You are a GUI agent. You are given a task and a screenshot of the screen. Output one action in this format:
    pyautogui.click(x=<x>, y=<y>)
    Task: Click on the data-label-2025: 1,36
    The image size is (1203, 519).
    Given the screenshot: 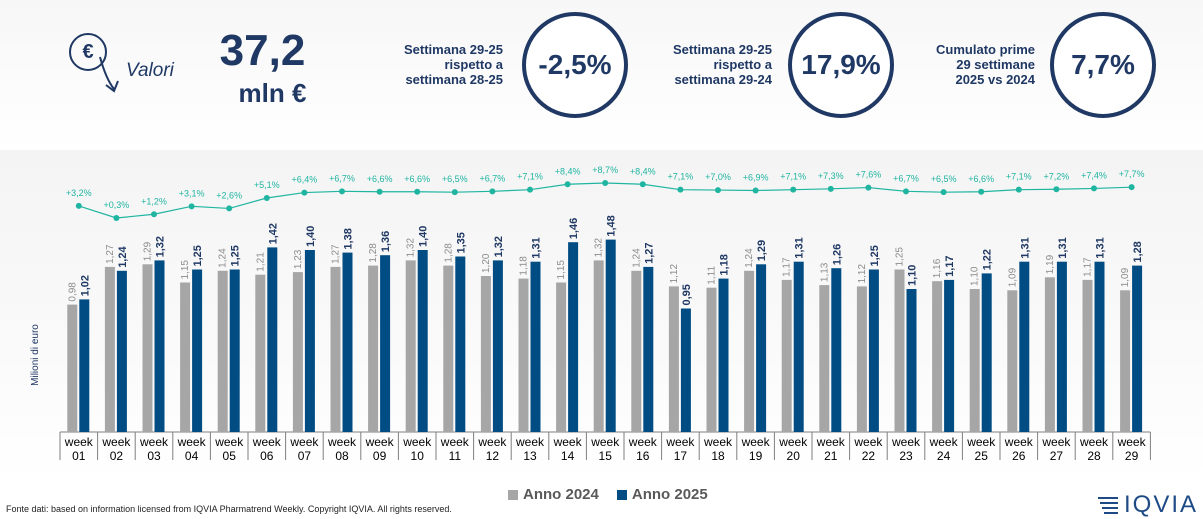 What is the action you would take?
    pyautogui.click(x=386, y=241)
    